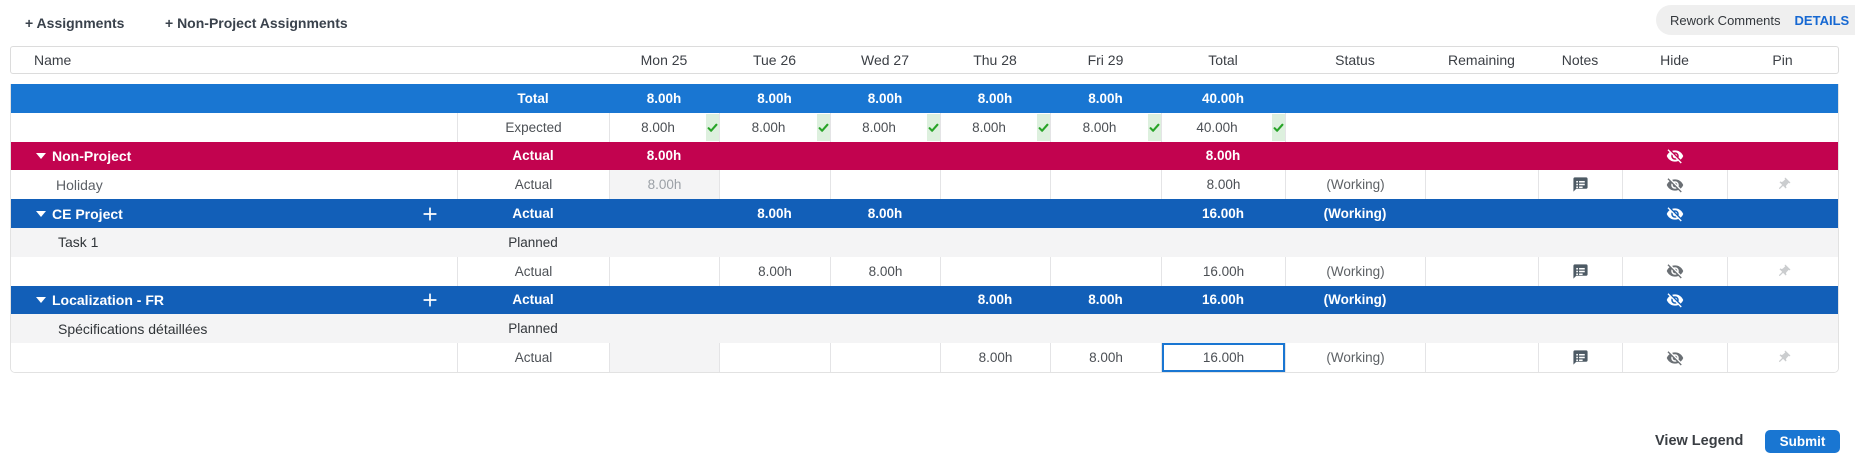  Describe the element at coordinates (1223, 127) in the screenshot. I see `cell-total: 40.00h` at that location.